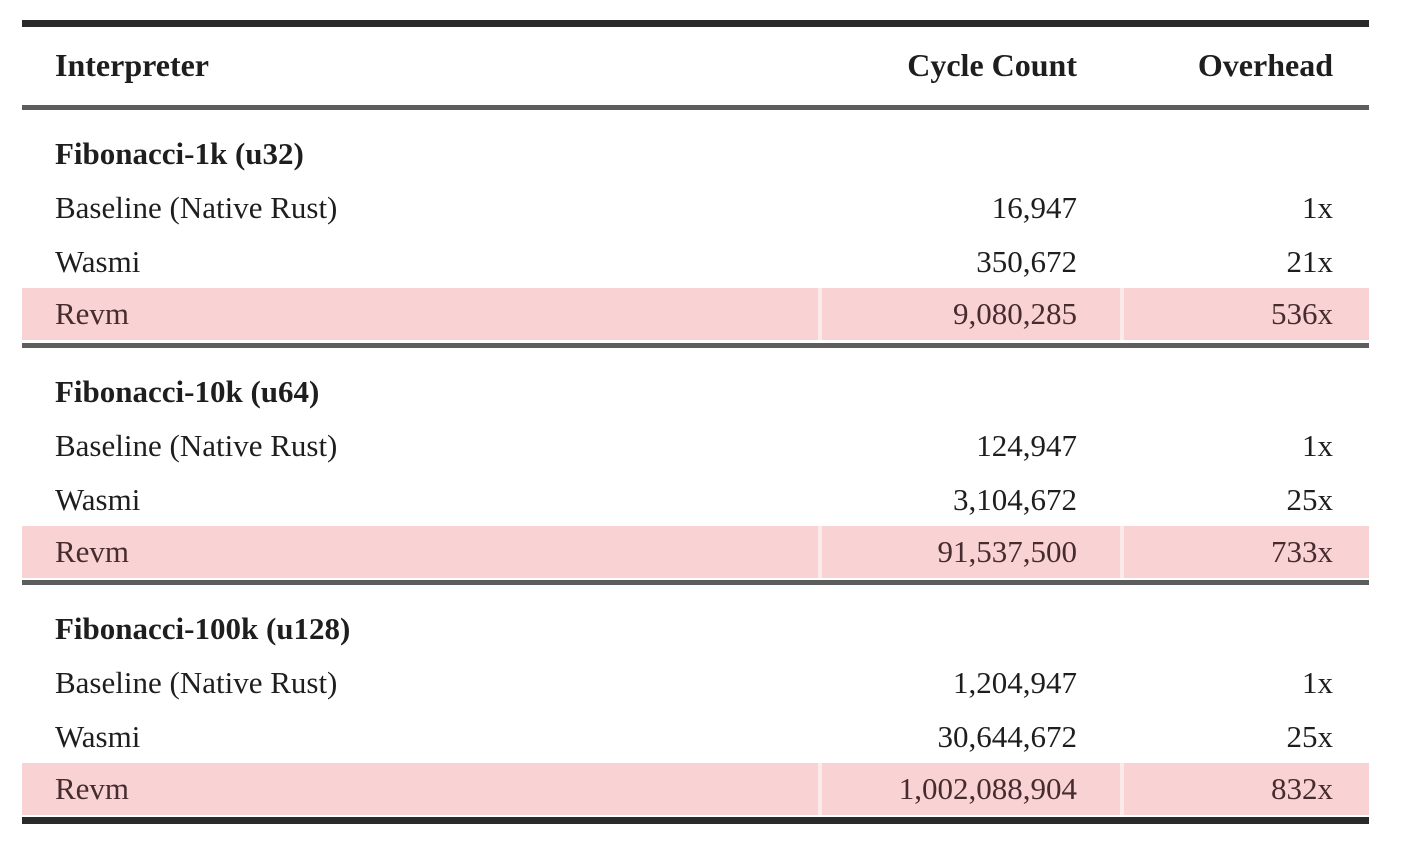 The height and width of the screenshot is (846, 1427). Describe the element at coordinates (695, 736) in the screenshot. I see `table-row: Wasmi 30,644,672 25x` at that location.